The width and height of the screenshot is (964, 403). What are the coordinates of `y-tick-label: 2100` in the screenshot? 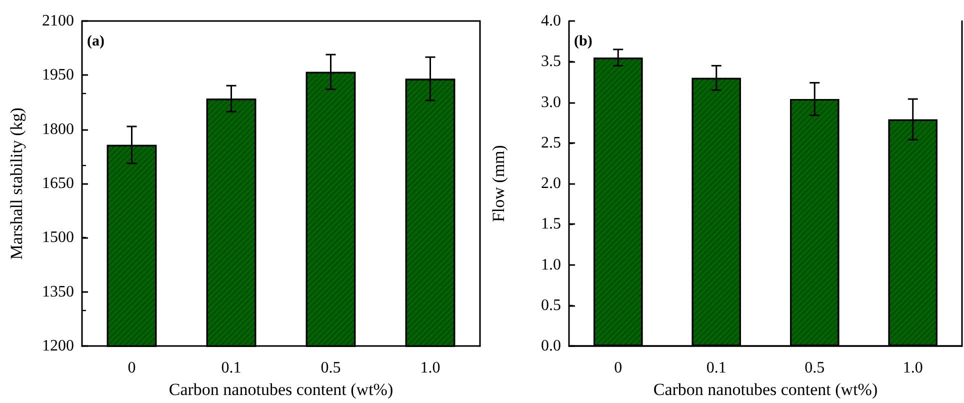 It's located at (58, 21).